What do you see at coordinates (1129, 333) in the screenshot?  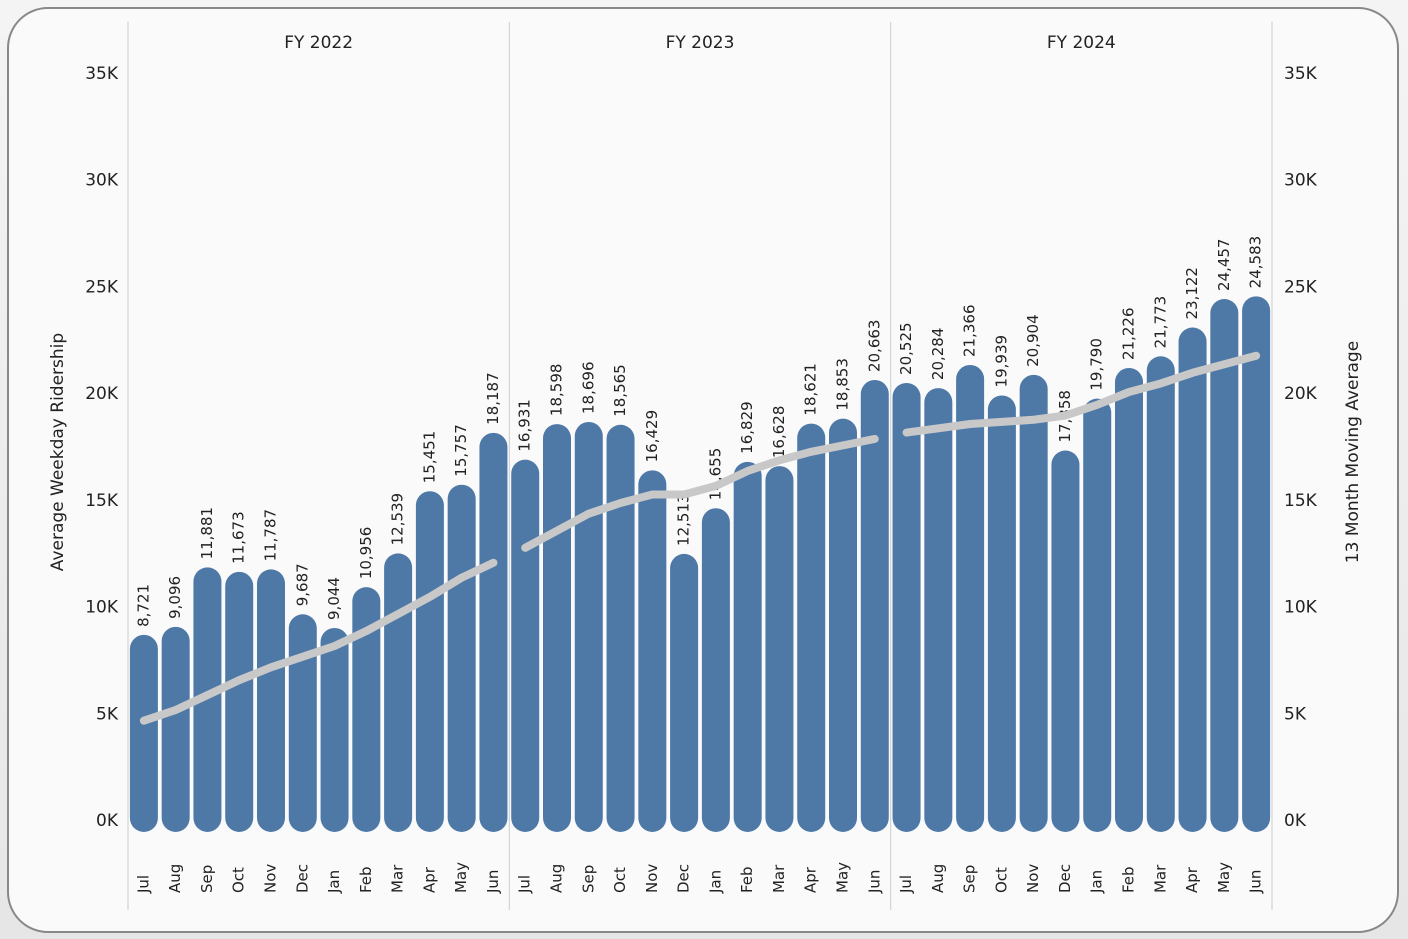 I see `data-label: 21,226` at bounding box center [1129, 333].